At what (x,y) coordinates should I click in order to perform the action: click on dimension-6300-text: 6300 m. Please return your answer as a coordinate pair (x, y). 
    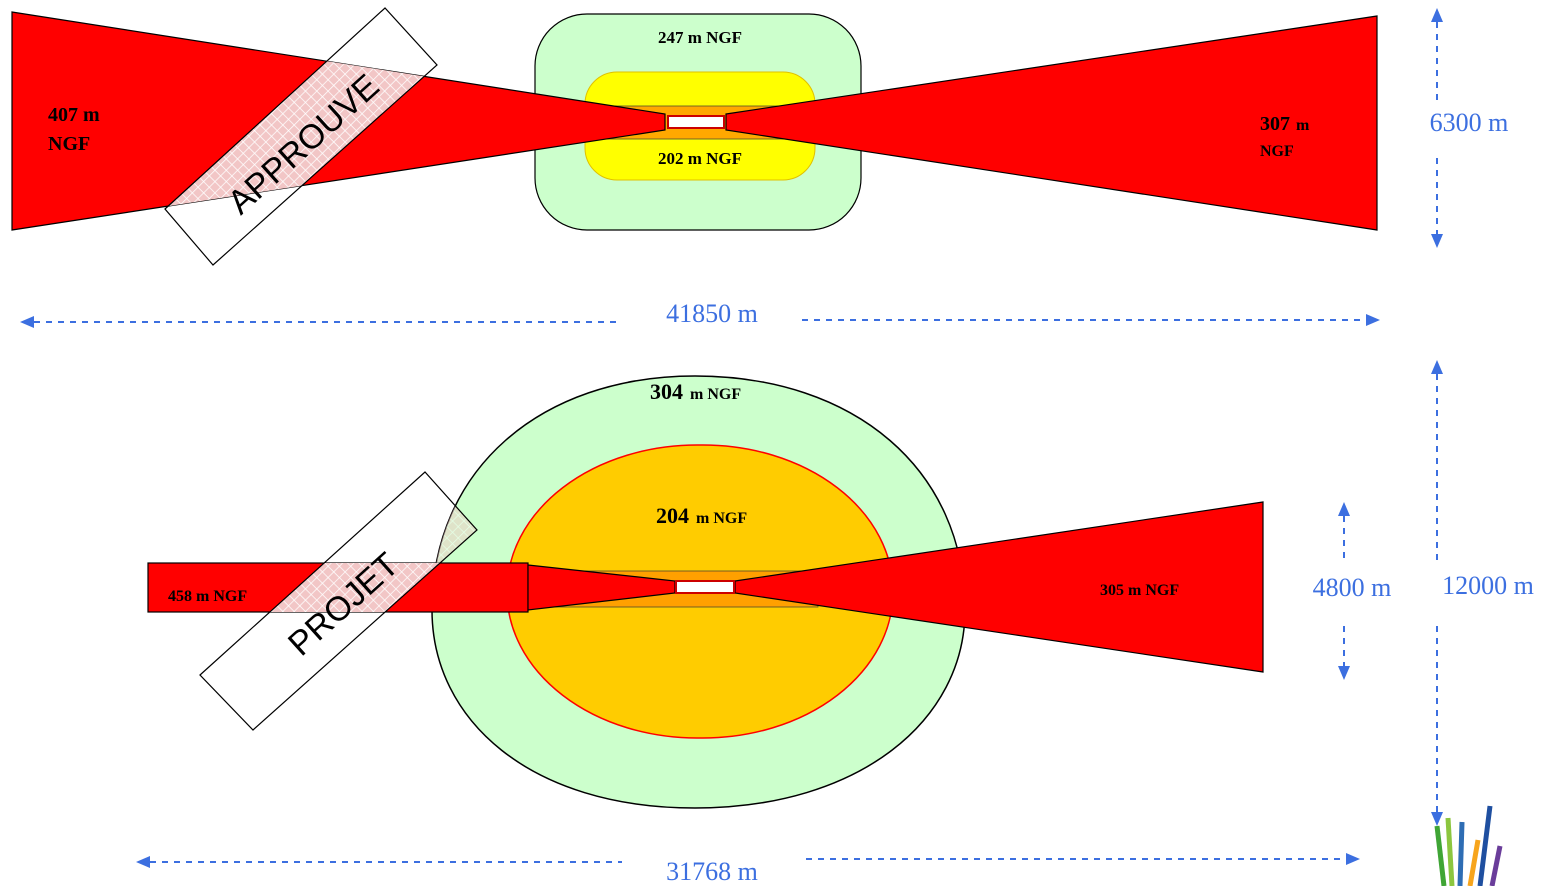
    Looking at the image, I should click on (1469, 122).